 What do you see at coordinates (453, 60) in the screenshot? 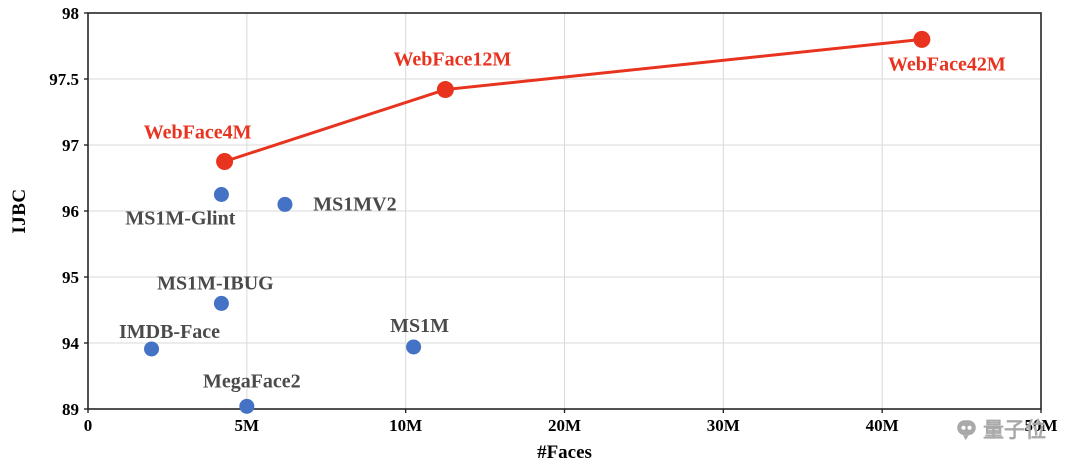
I see `point-label-webface12m: WebFace12M` at bounding box center [453, 60].